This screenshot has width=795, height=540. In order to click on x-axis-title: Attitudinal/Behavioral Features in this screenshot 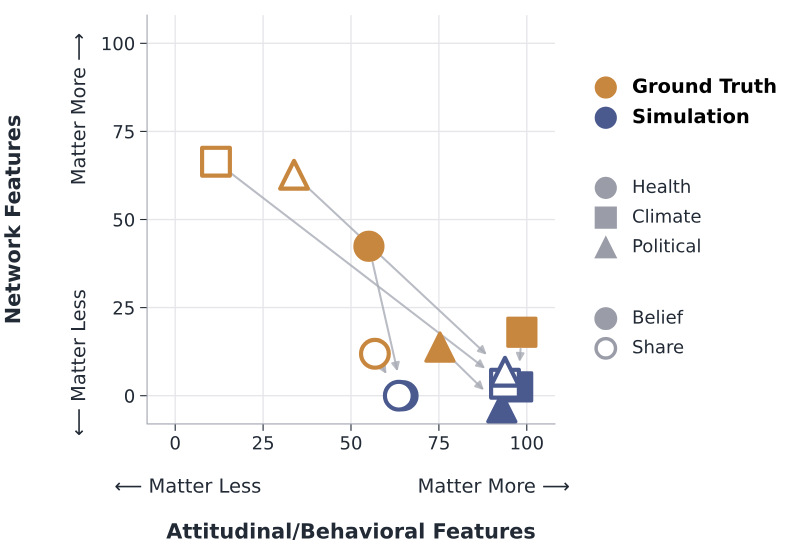, I will do `click(350, 531)`.